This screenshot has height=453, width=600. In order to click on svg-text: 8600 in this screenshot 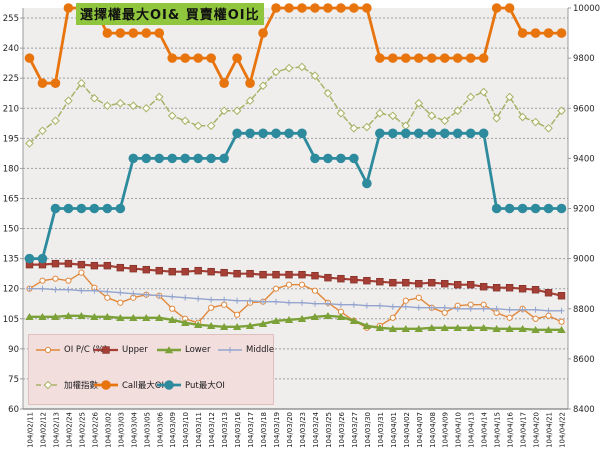, I will do `click(584, 360)`.